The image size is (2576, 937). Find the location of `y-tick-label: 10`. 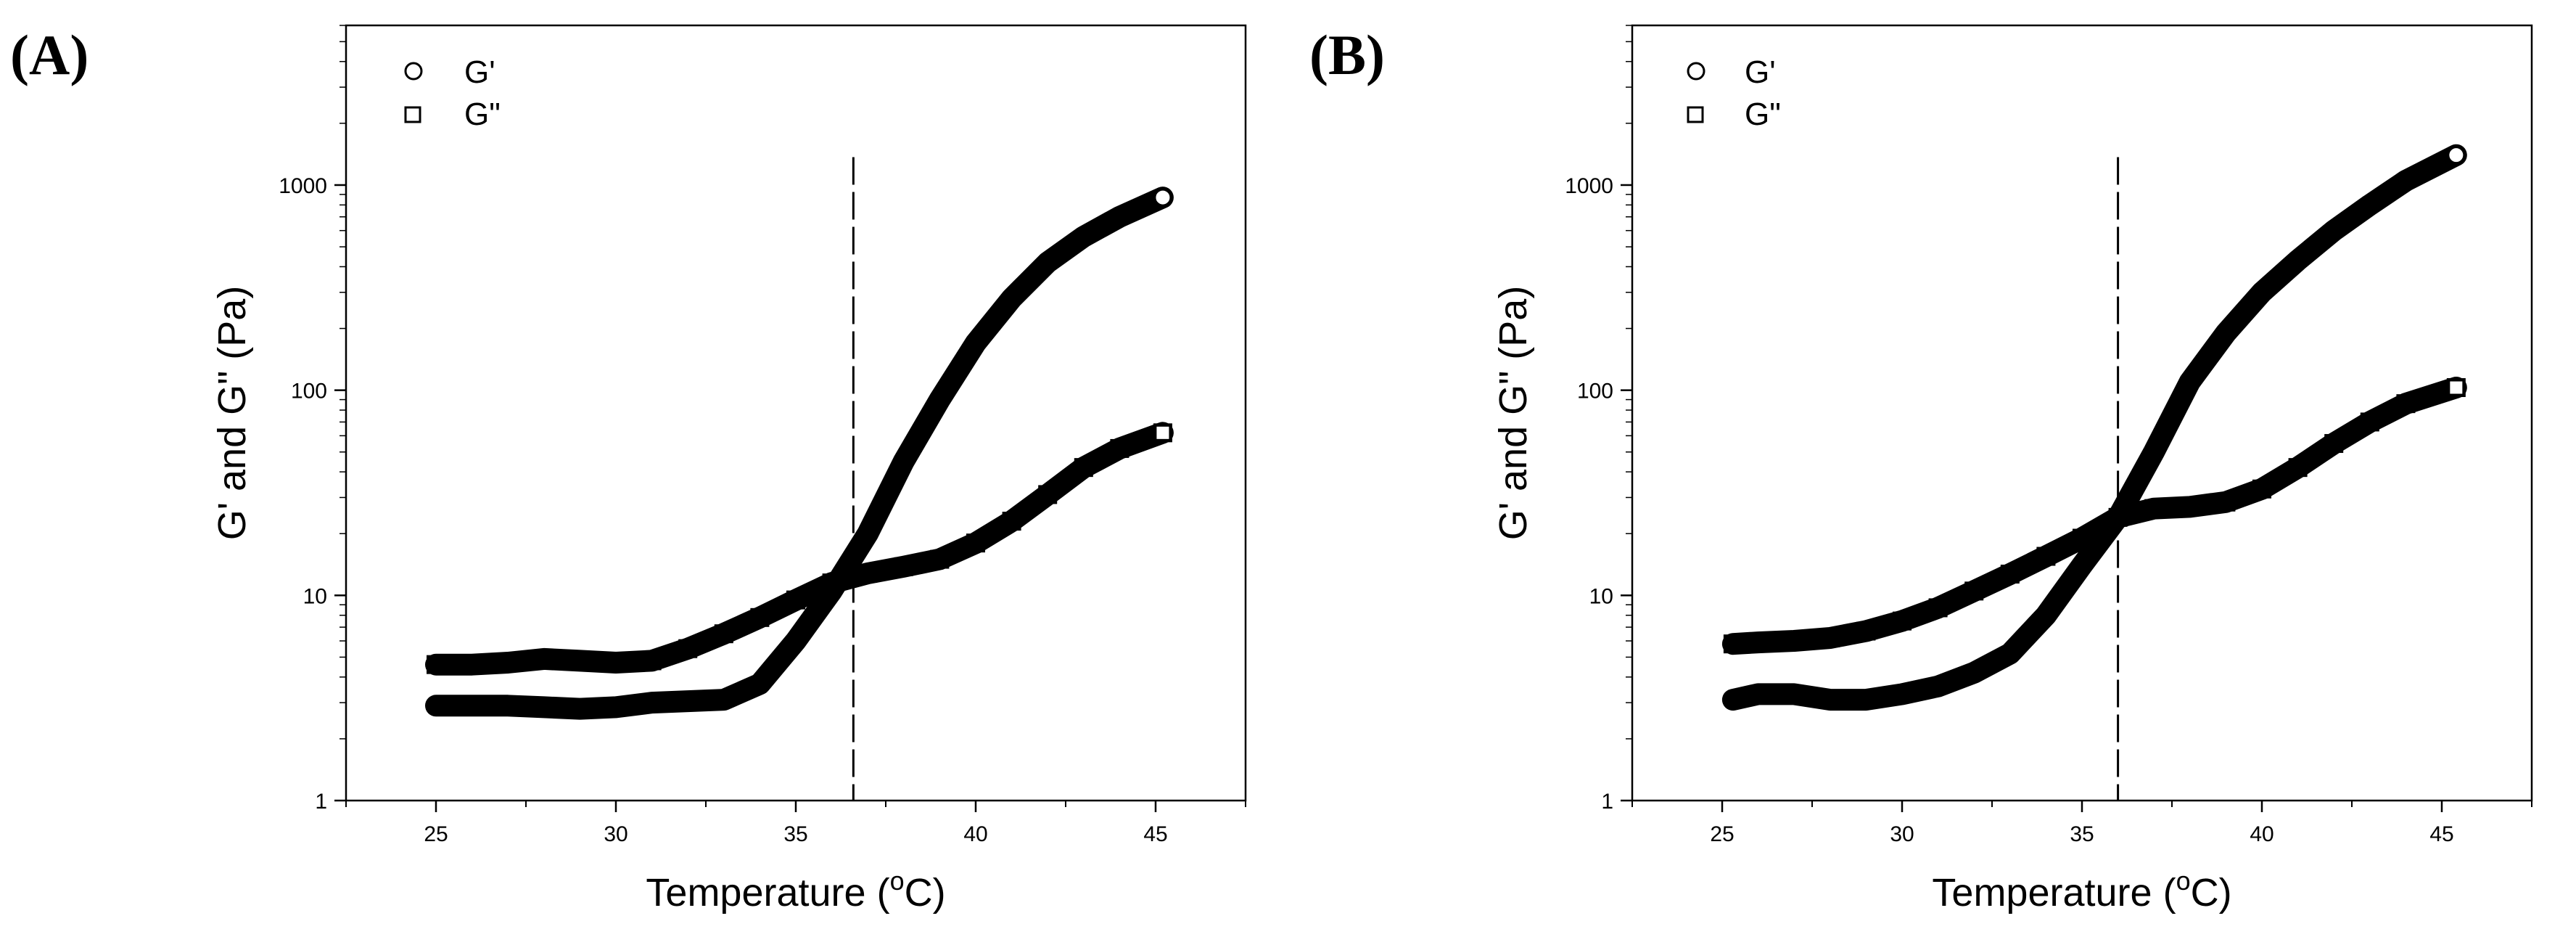

y-tick-label: 10 is located at coordinates (315, 596).